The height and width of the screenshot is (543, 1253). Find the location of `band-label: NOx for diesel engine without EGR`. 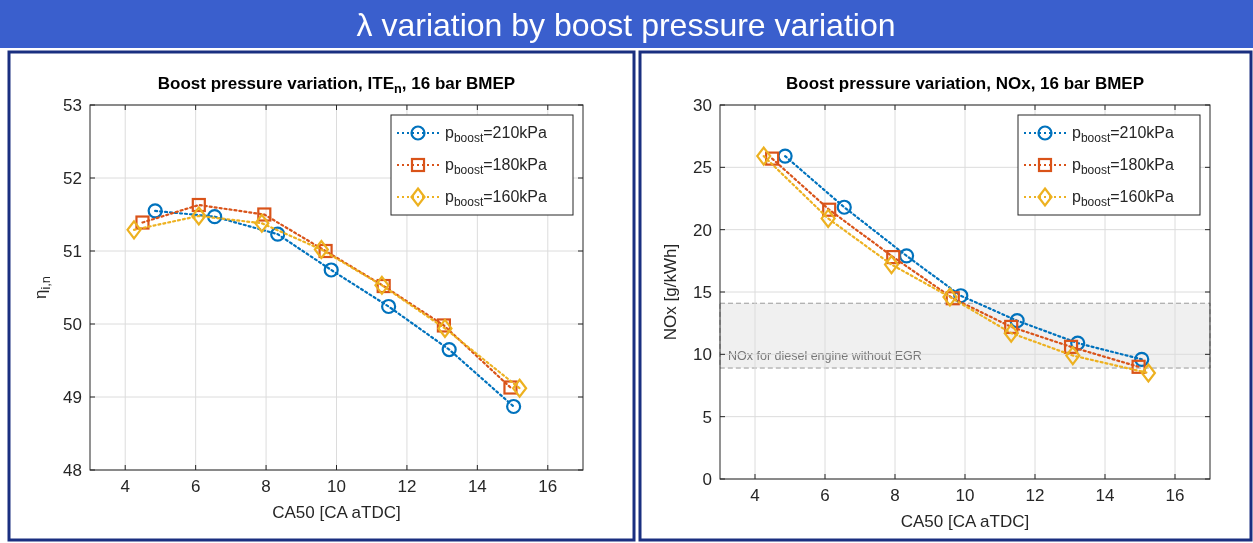

band-label: NOx for diesel engine without EGR is located at coordinates (825, 356).